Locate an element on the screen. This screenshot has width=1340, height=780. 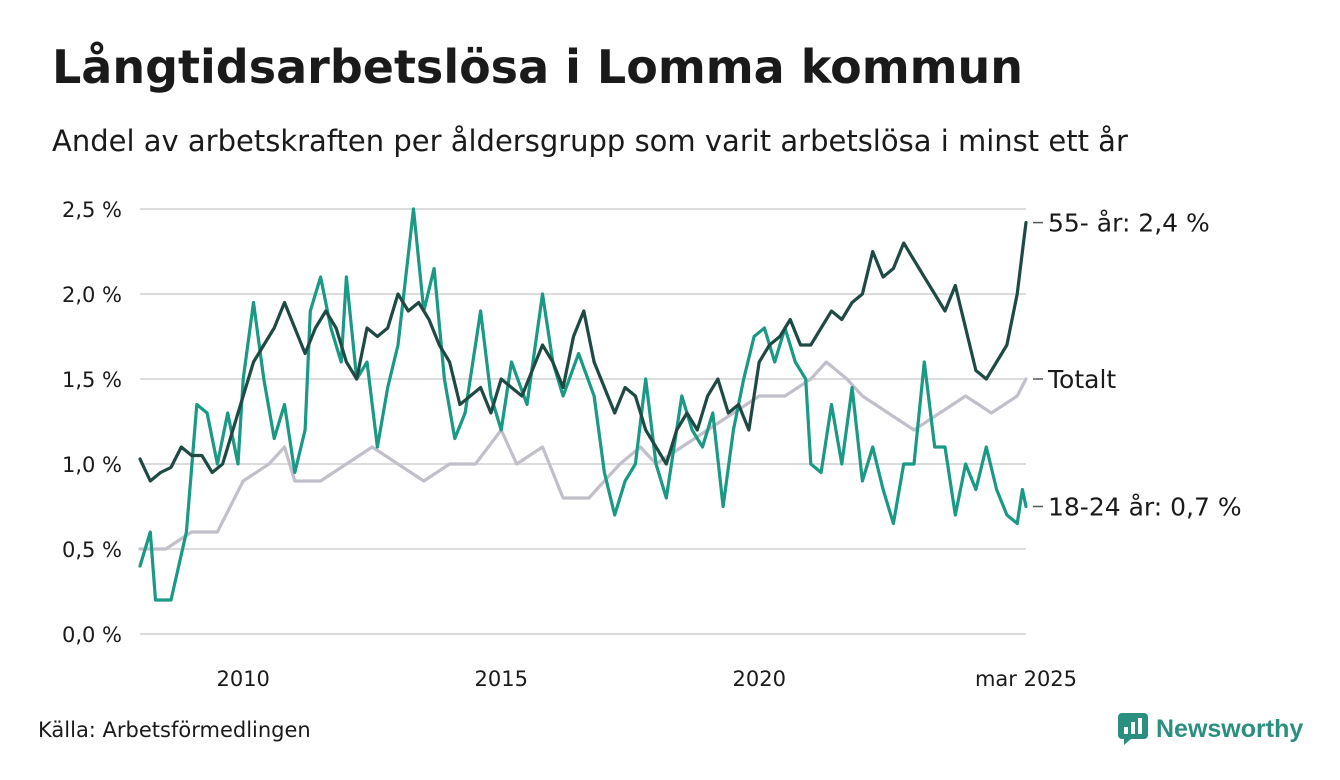
chart-title: Långtidsarbetslösa i Lomma kommun is located at coordinates (538, 67).